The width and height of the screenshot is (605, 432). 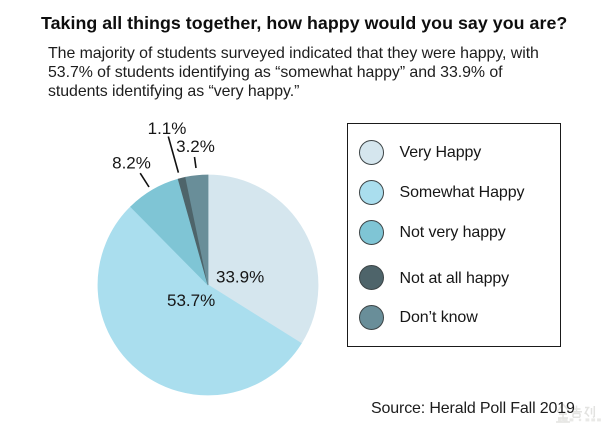 I want to click on svg-text: 1.1%, so click(x=167, y=128).